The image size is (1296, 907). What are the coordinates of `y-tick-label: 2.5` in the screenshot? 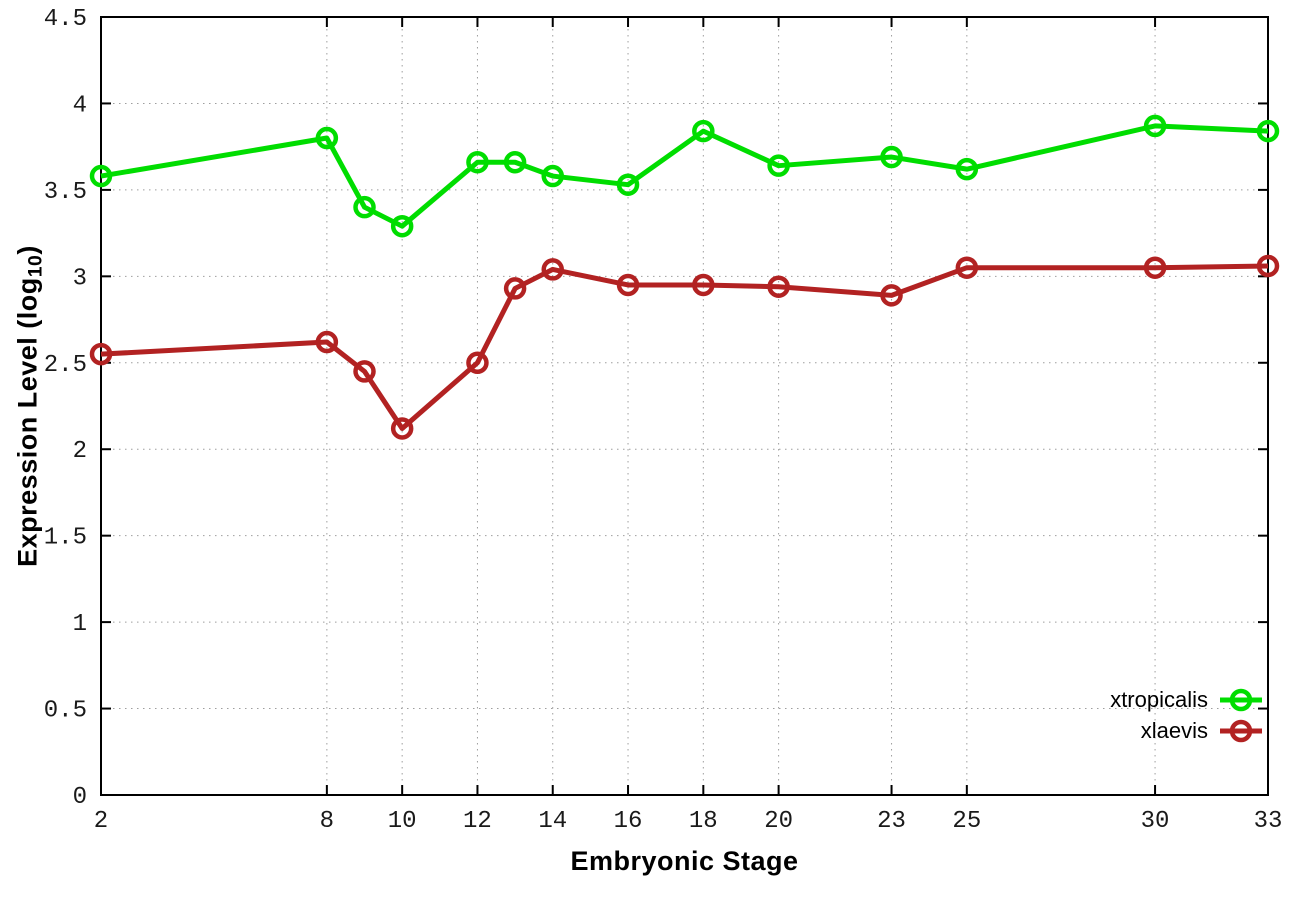 It's located at (65, 365).